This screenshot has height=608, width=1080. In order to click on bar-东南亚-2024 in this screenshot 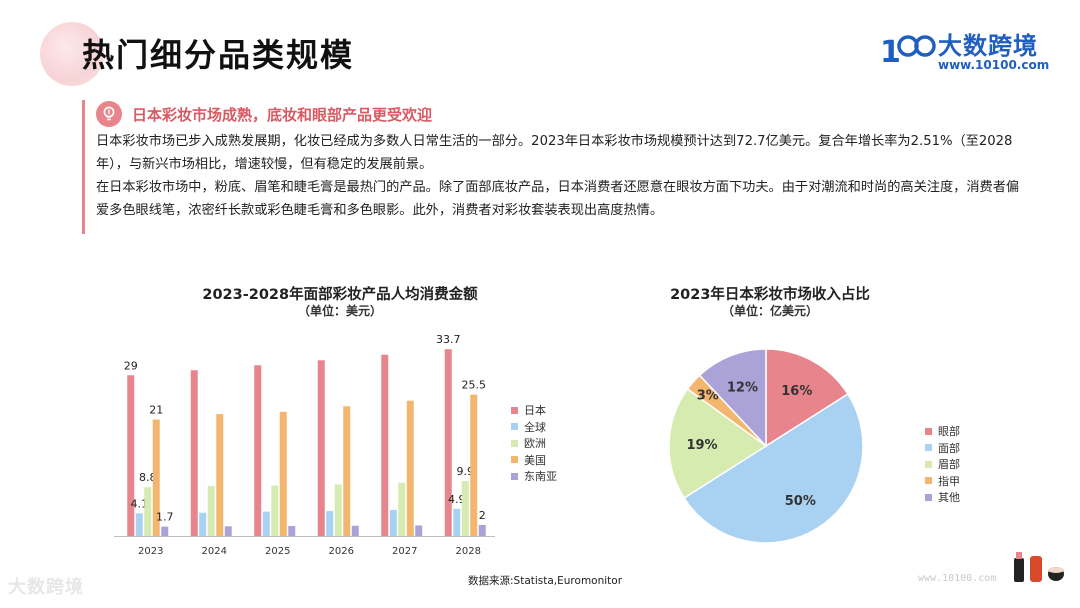, I will do `click(228, 531)`.